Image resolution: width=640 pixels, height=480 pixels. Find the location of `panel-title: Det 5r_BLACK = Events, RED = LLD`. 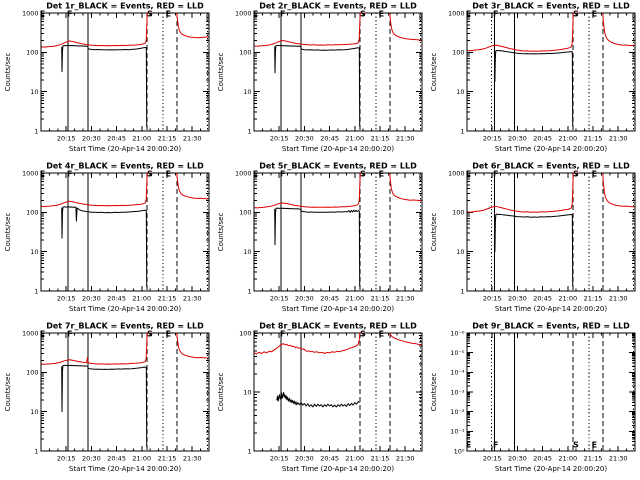

panel-title: Det 5r_BLACK = Events, RED = LLD is located at coordinates (338, 166).